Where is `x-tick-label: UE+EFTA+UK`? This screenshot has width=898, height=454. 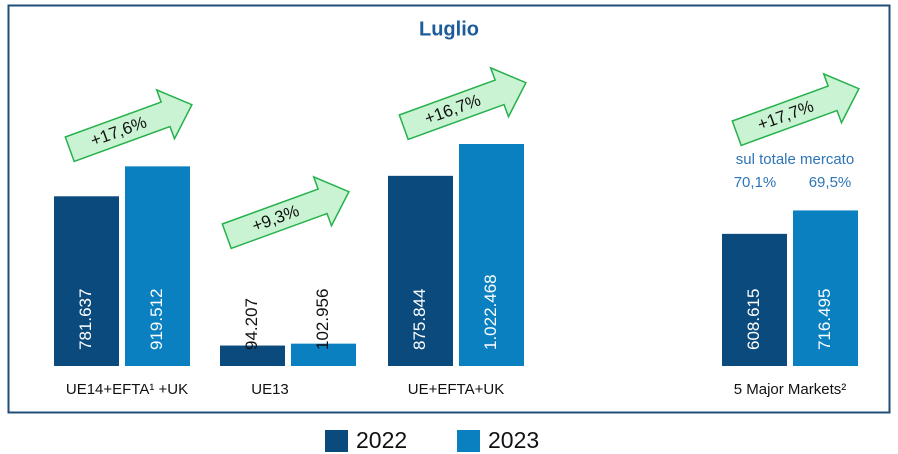
x-tick-label: UE+EFTA+UK is located at coordinates (456, 389).